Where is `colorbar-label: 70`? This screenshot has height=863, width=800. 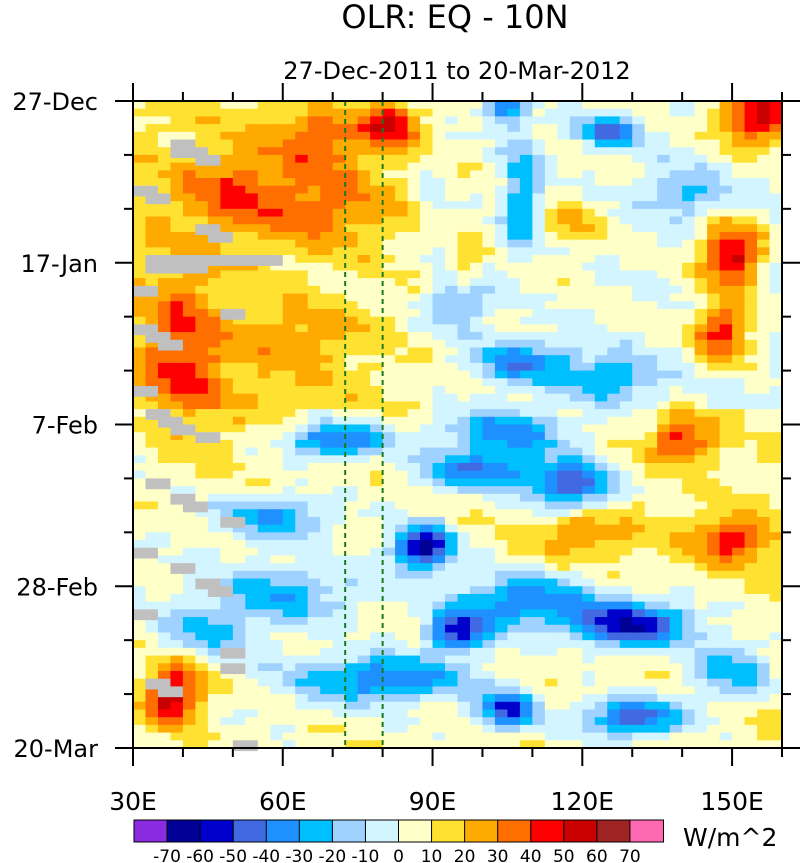
colorbar-label: 70 is located at coordinates (630, 855).